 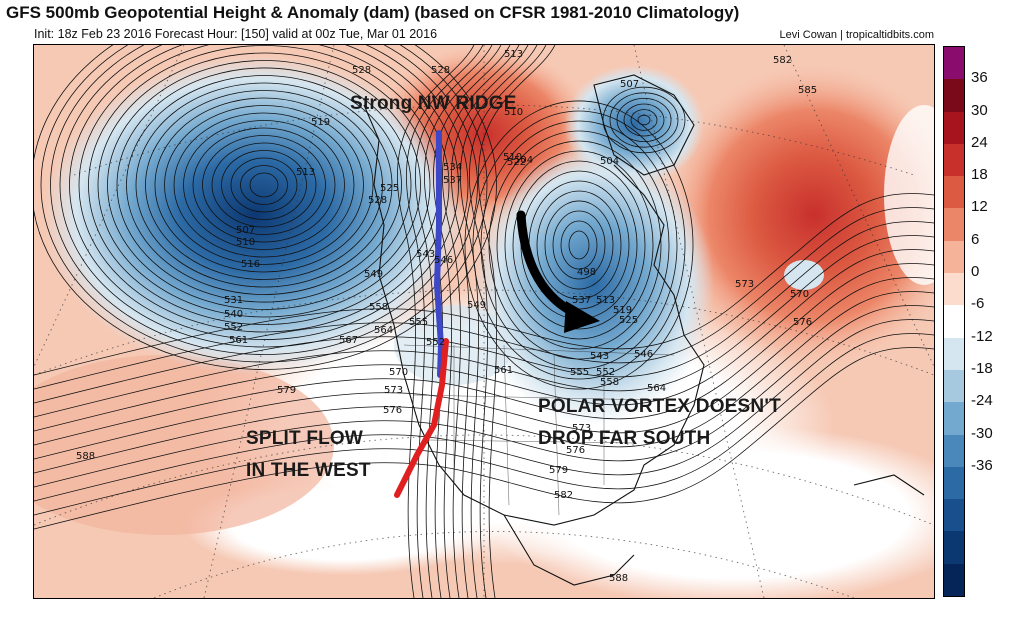 I want to click on colorbar-tick-label: -36, so click(x=982, y=465).